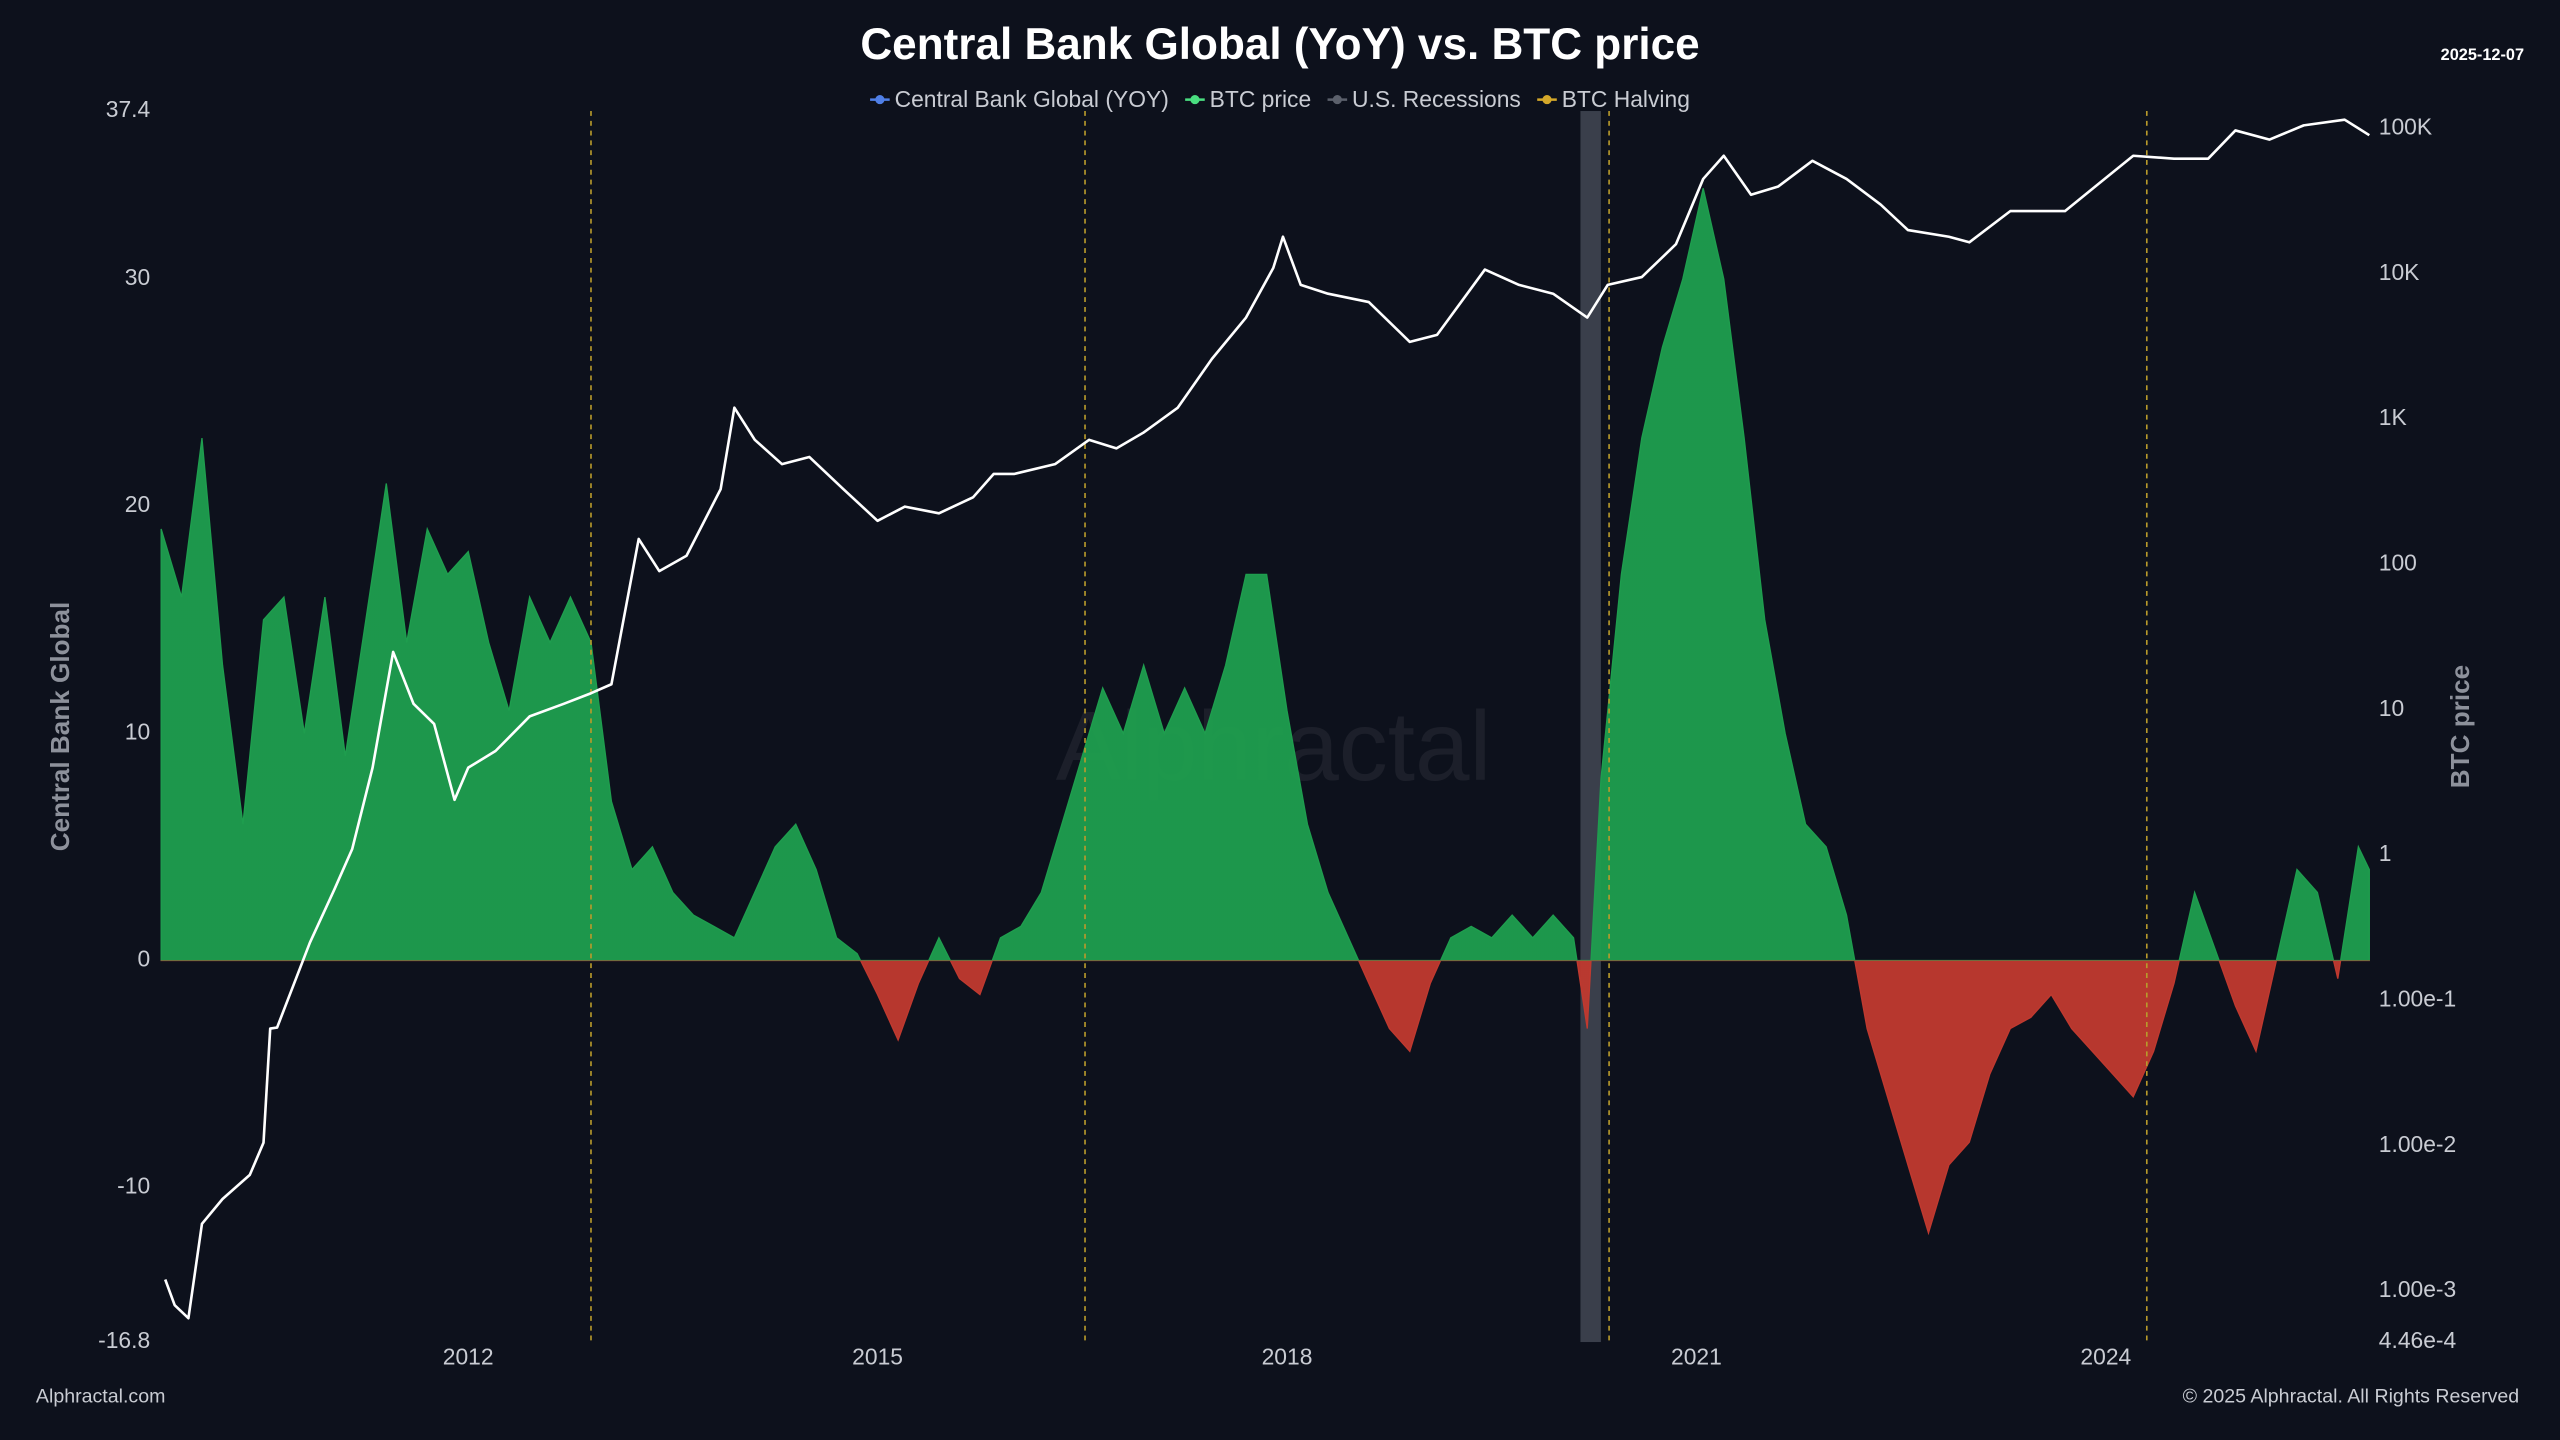  Describe the element at coordinates (133, 1186) in the screenshot. I see `y-tick-label: -10` at that location.